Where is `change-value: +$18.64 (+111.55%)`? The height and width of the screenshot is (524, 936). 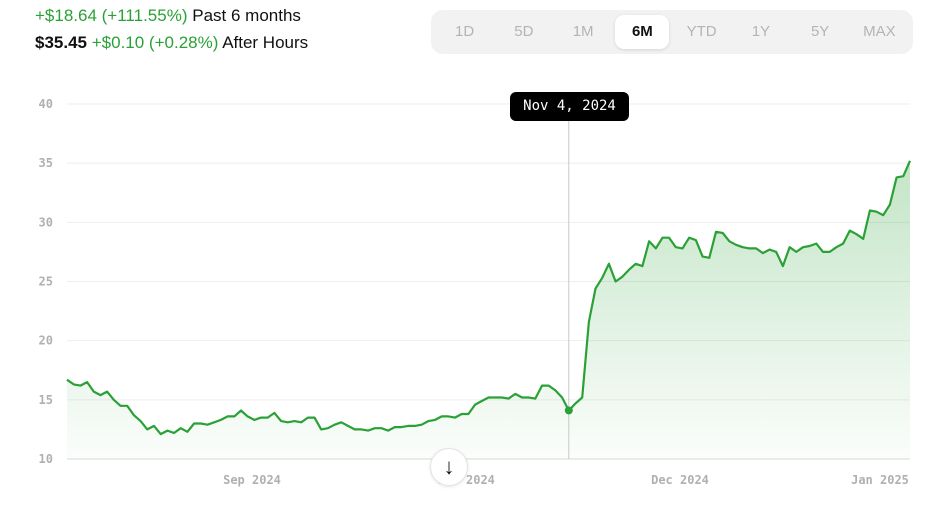
change-value: +$18.64 (+111.55%) is located at coordinates (111, 15).